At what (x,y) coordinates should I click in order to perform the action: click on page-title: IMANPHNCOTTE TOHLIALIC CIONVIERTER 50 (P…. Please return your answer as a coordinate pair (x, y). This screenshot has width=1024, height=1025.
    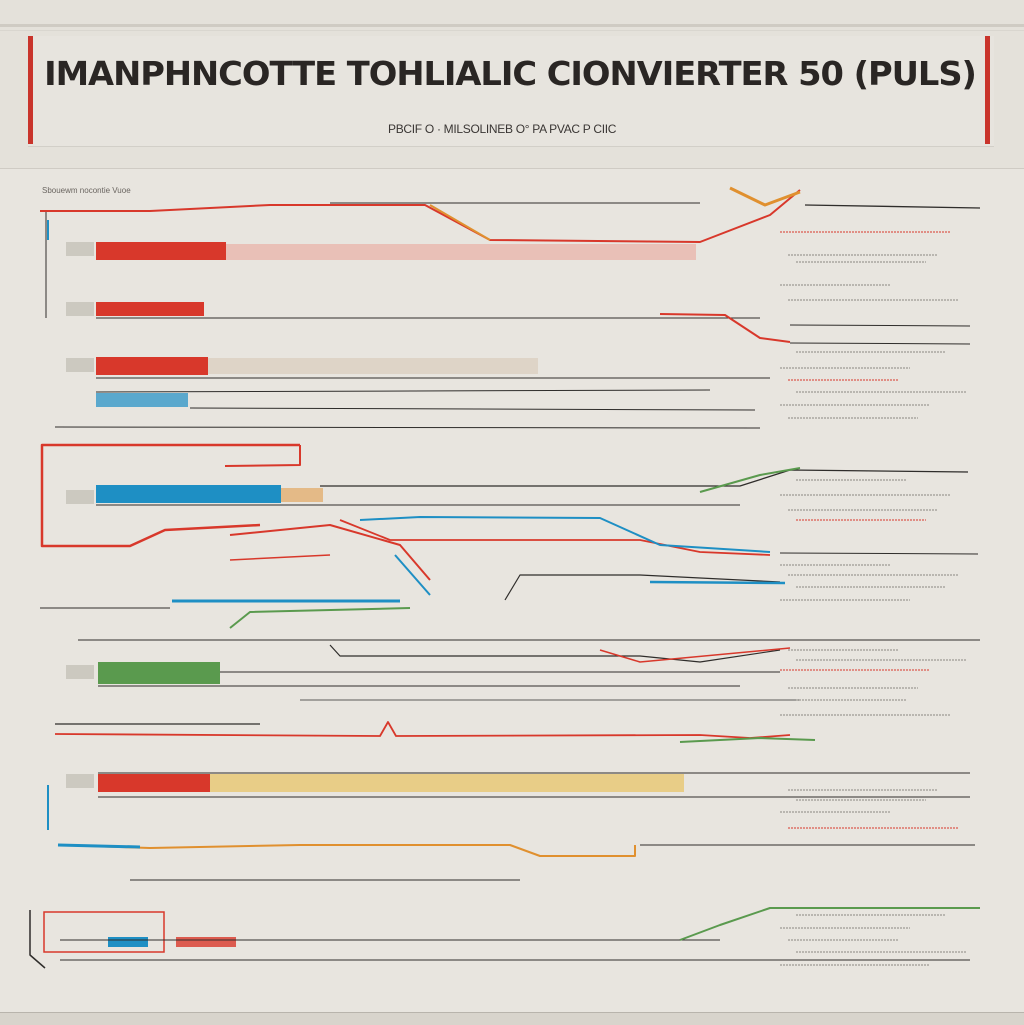
    Looking at the image, I should click on (510, 73).